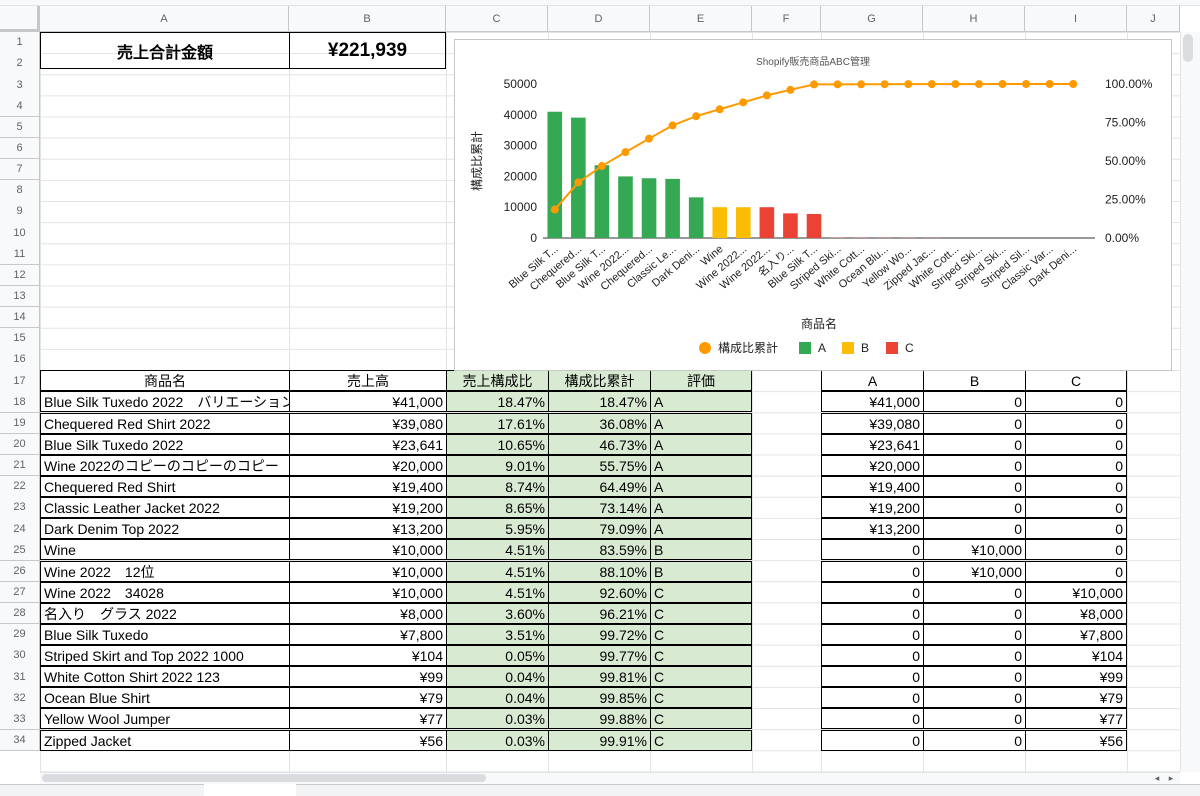 The image size is (1200, 796). I want to click on table-cell: ¥19,200, so click(368, 508).